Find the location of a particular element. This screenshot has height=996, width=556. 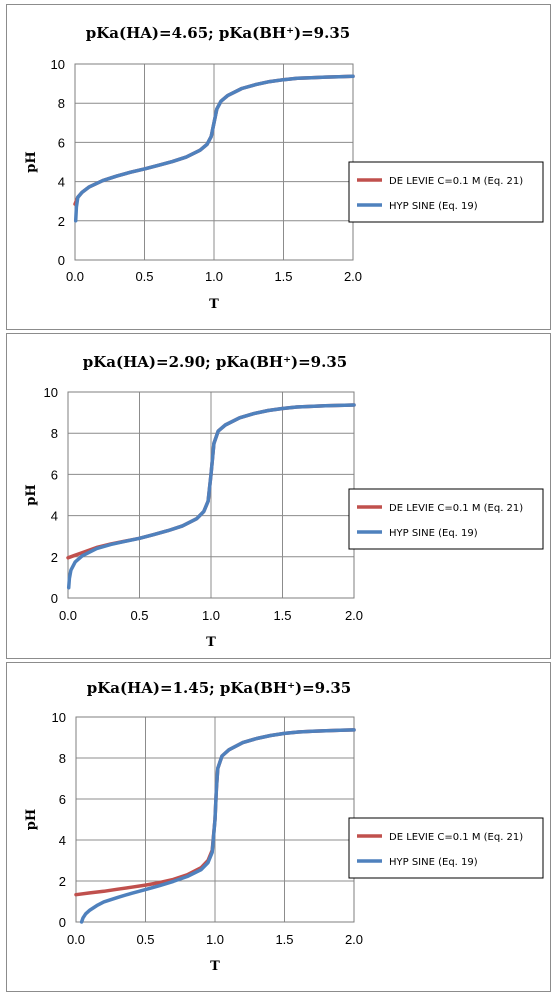

chart-title: pKa(HA)=2.90; pKa(BH⁺)=9.35 is located at coordinates (215, 362).